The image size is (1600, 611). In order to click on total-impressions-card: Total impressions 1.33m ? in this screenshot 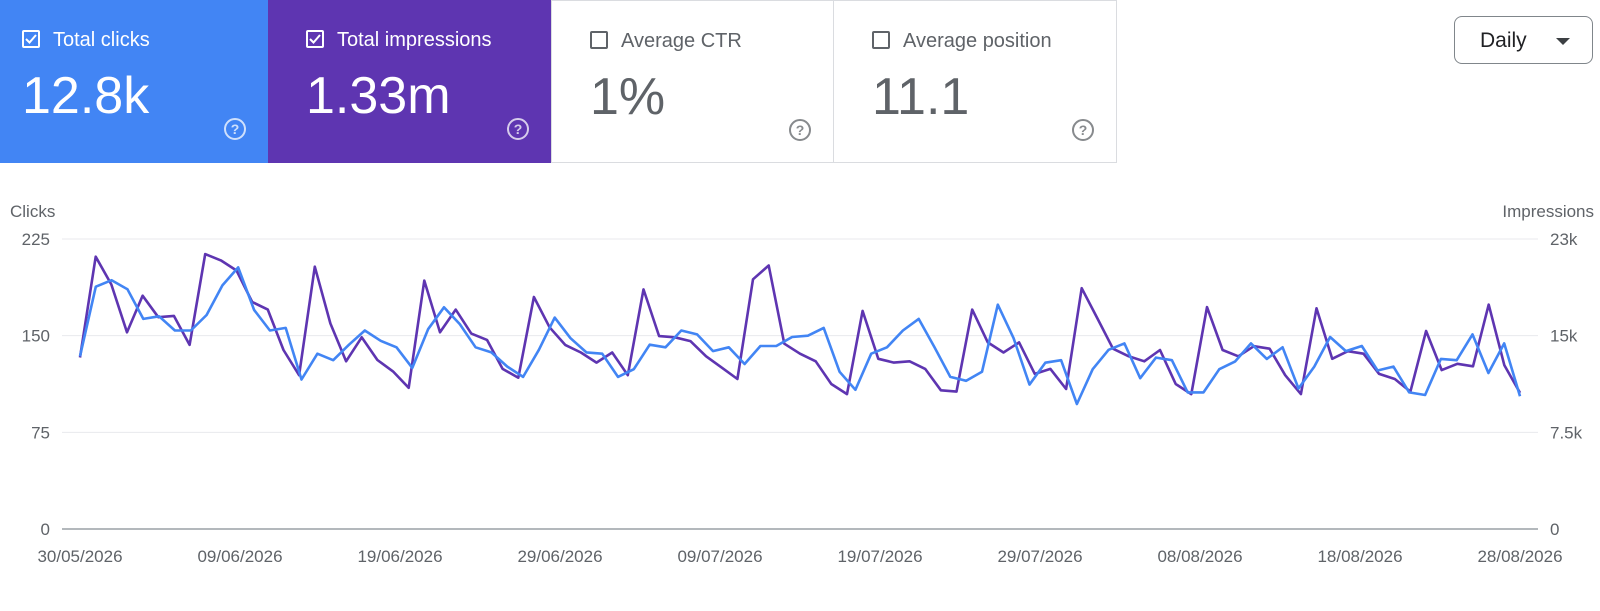, I will do `click(409, 81)`.